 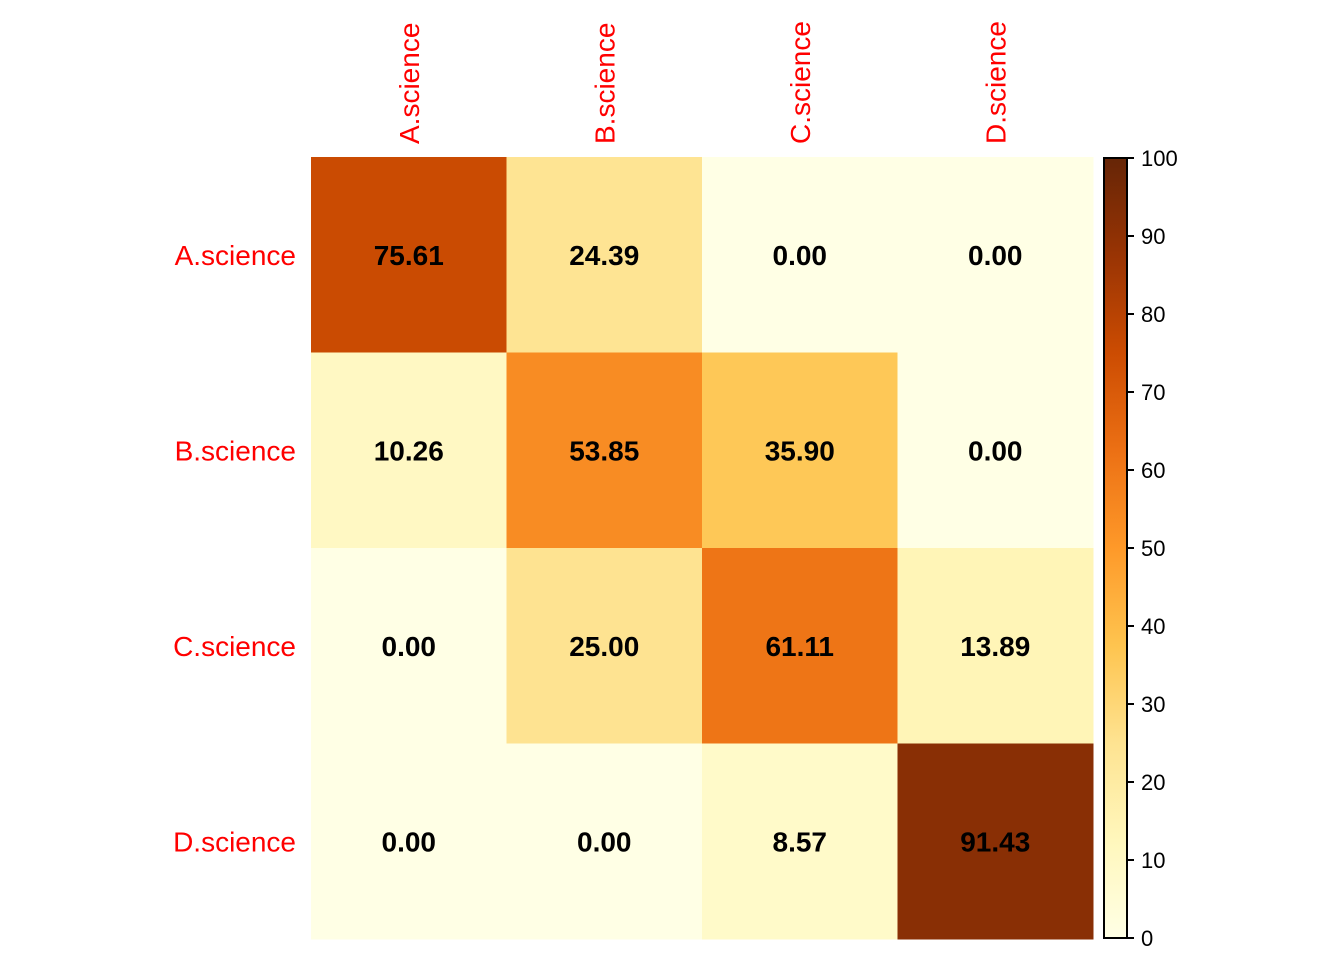 I want to click on colorbar-tick-label-60: 60, so click(x=1153, y=470).